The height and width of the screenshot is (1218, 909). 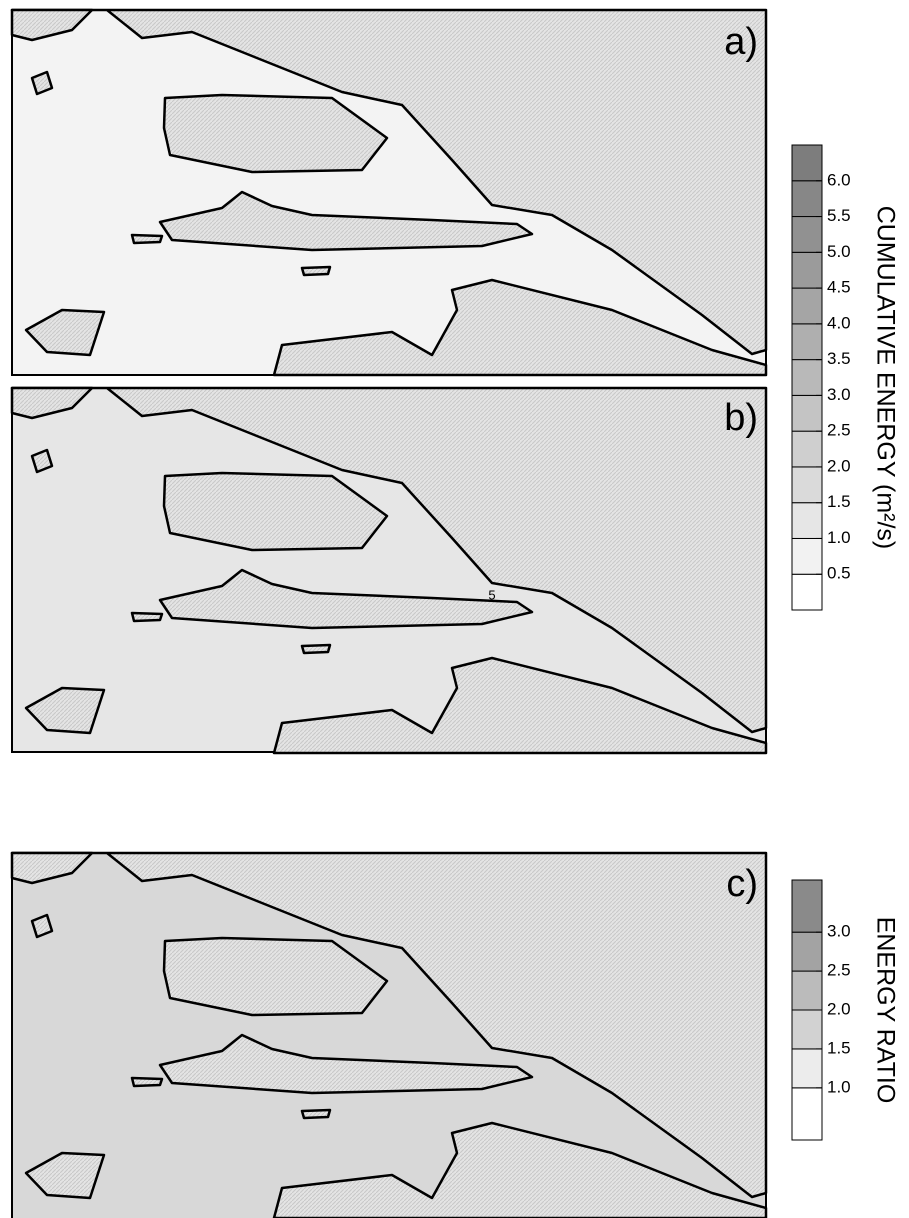 I want to click on colorbar-tick-label: 5.0, so click(x=839, y=251).